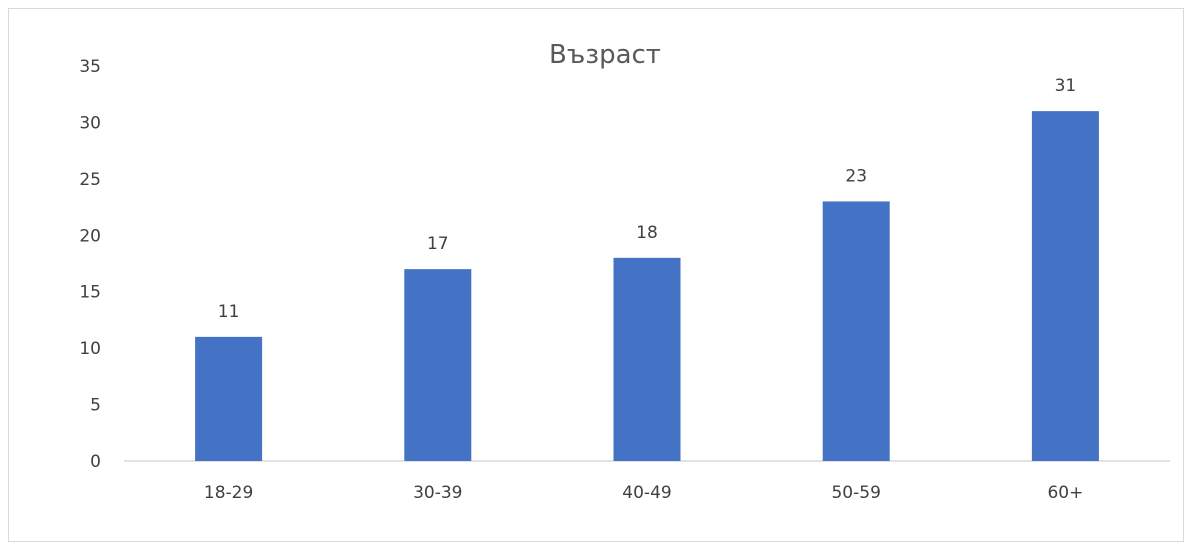 Image resolution: width=1188 pixels, height=546 pixels. What do you see at coordinates (90, 349) in the screenshot?
I see `y-tick-label: 10` at bounding box center [90, 349].